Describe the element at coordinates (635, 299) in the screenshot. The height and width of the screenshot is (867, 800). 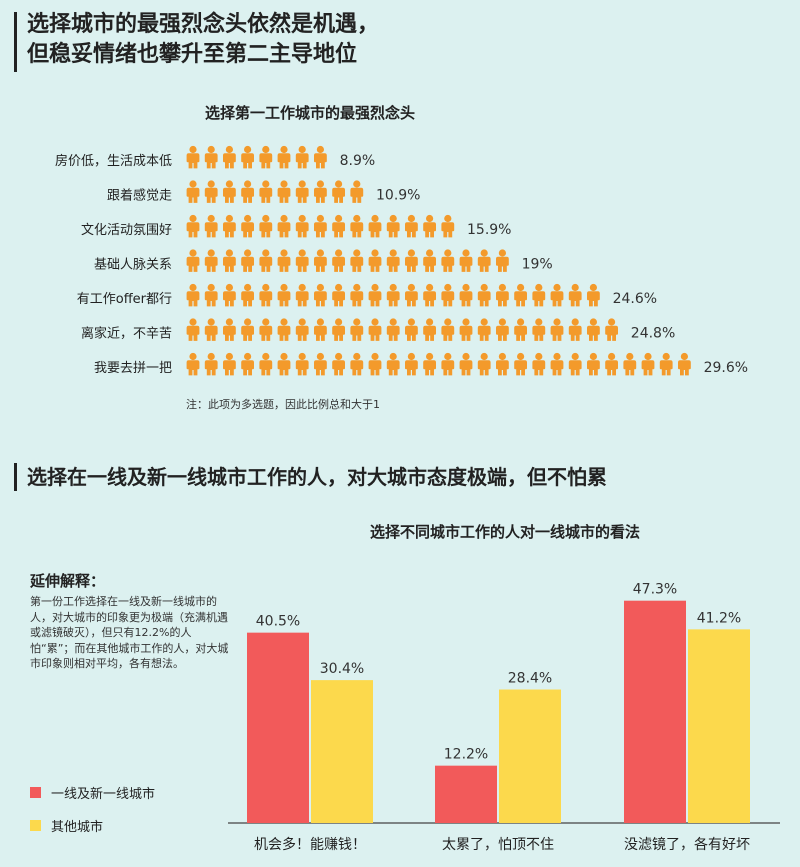
I see `pictogram-value-label: 24.6%` at that location.